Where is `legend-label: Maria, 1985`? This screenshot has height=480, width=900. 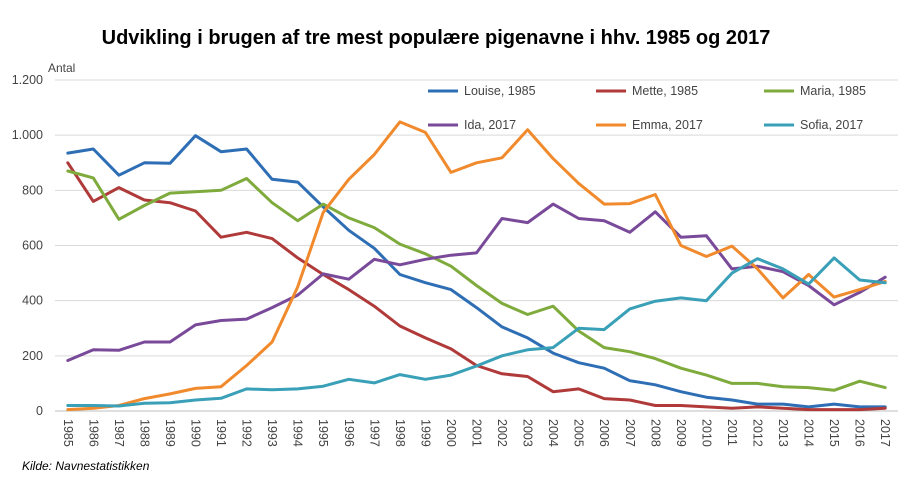
legend-label: Maria, 1985 is located at coordinates (833, 91).